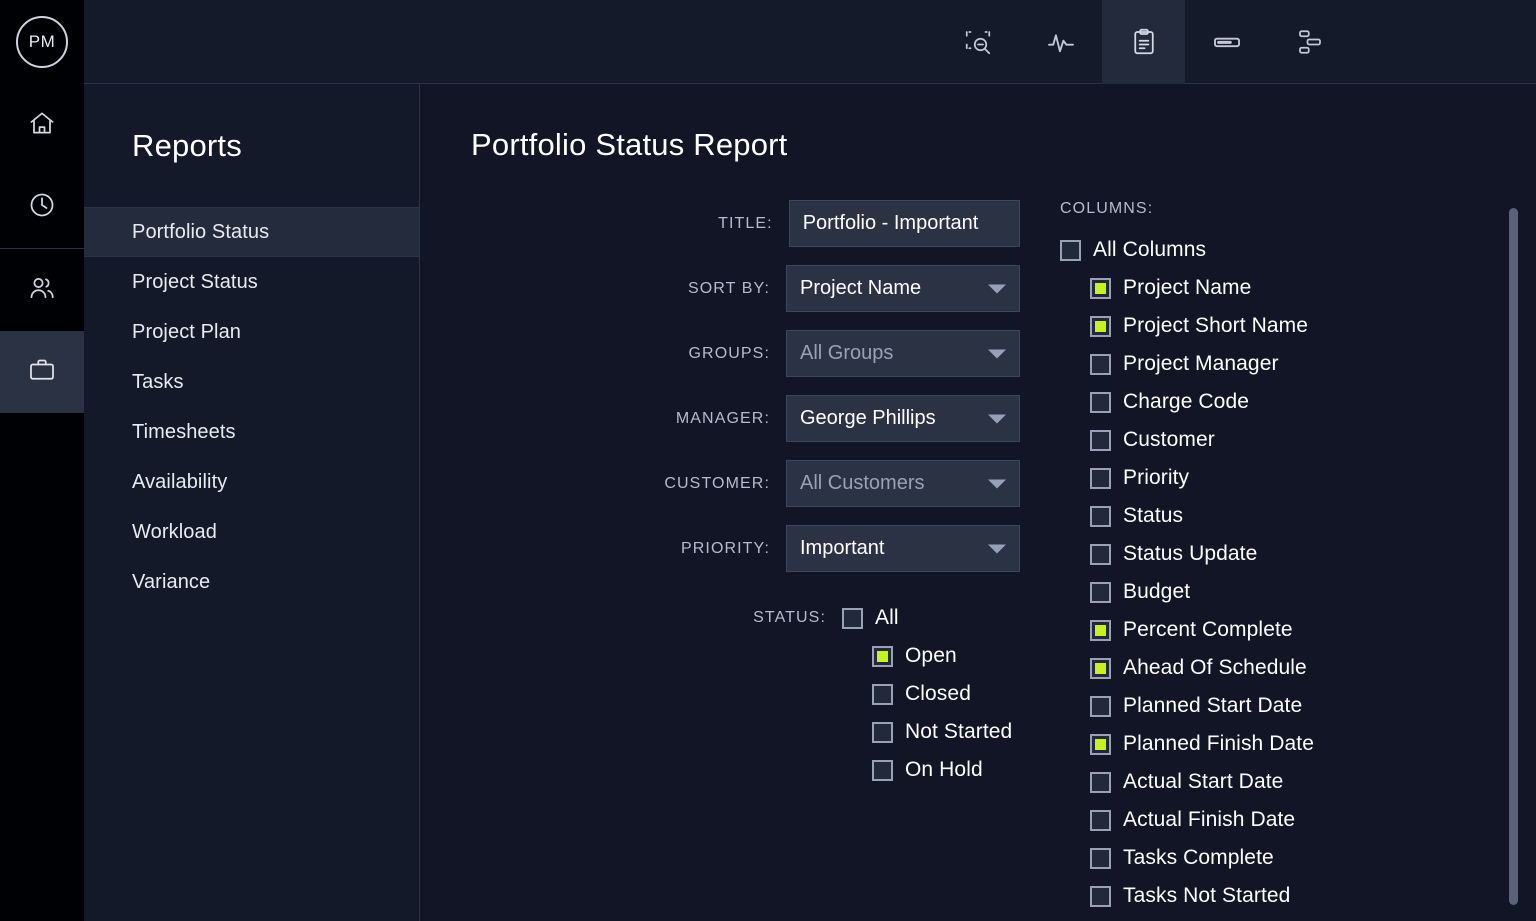  What do you see at coordinates (903, 418) in the screenshot?
I see `manager-select: George Phillips` at bounding box center [903, 418].